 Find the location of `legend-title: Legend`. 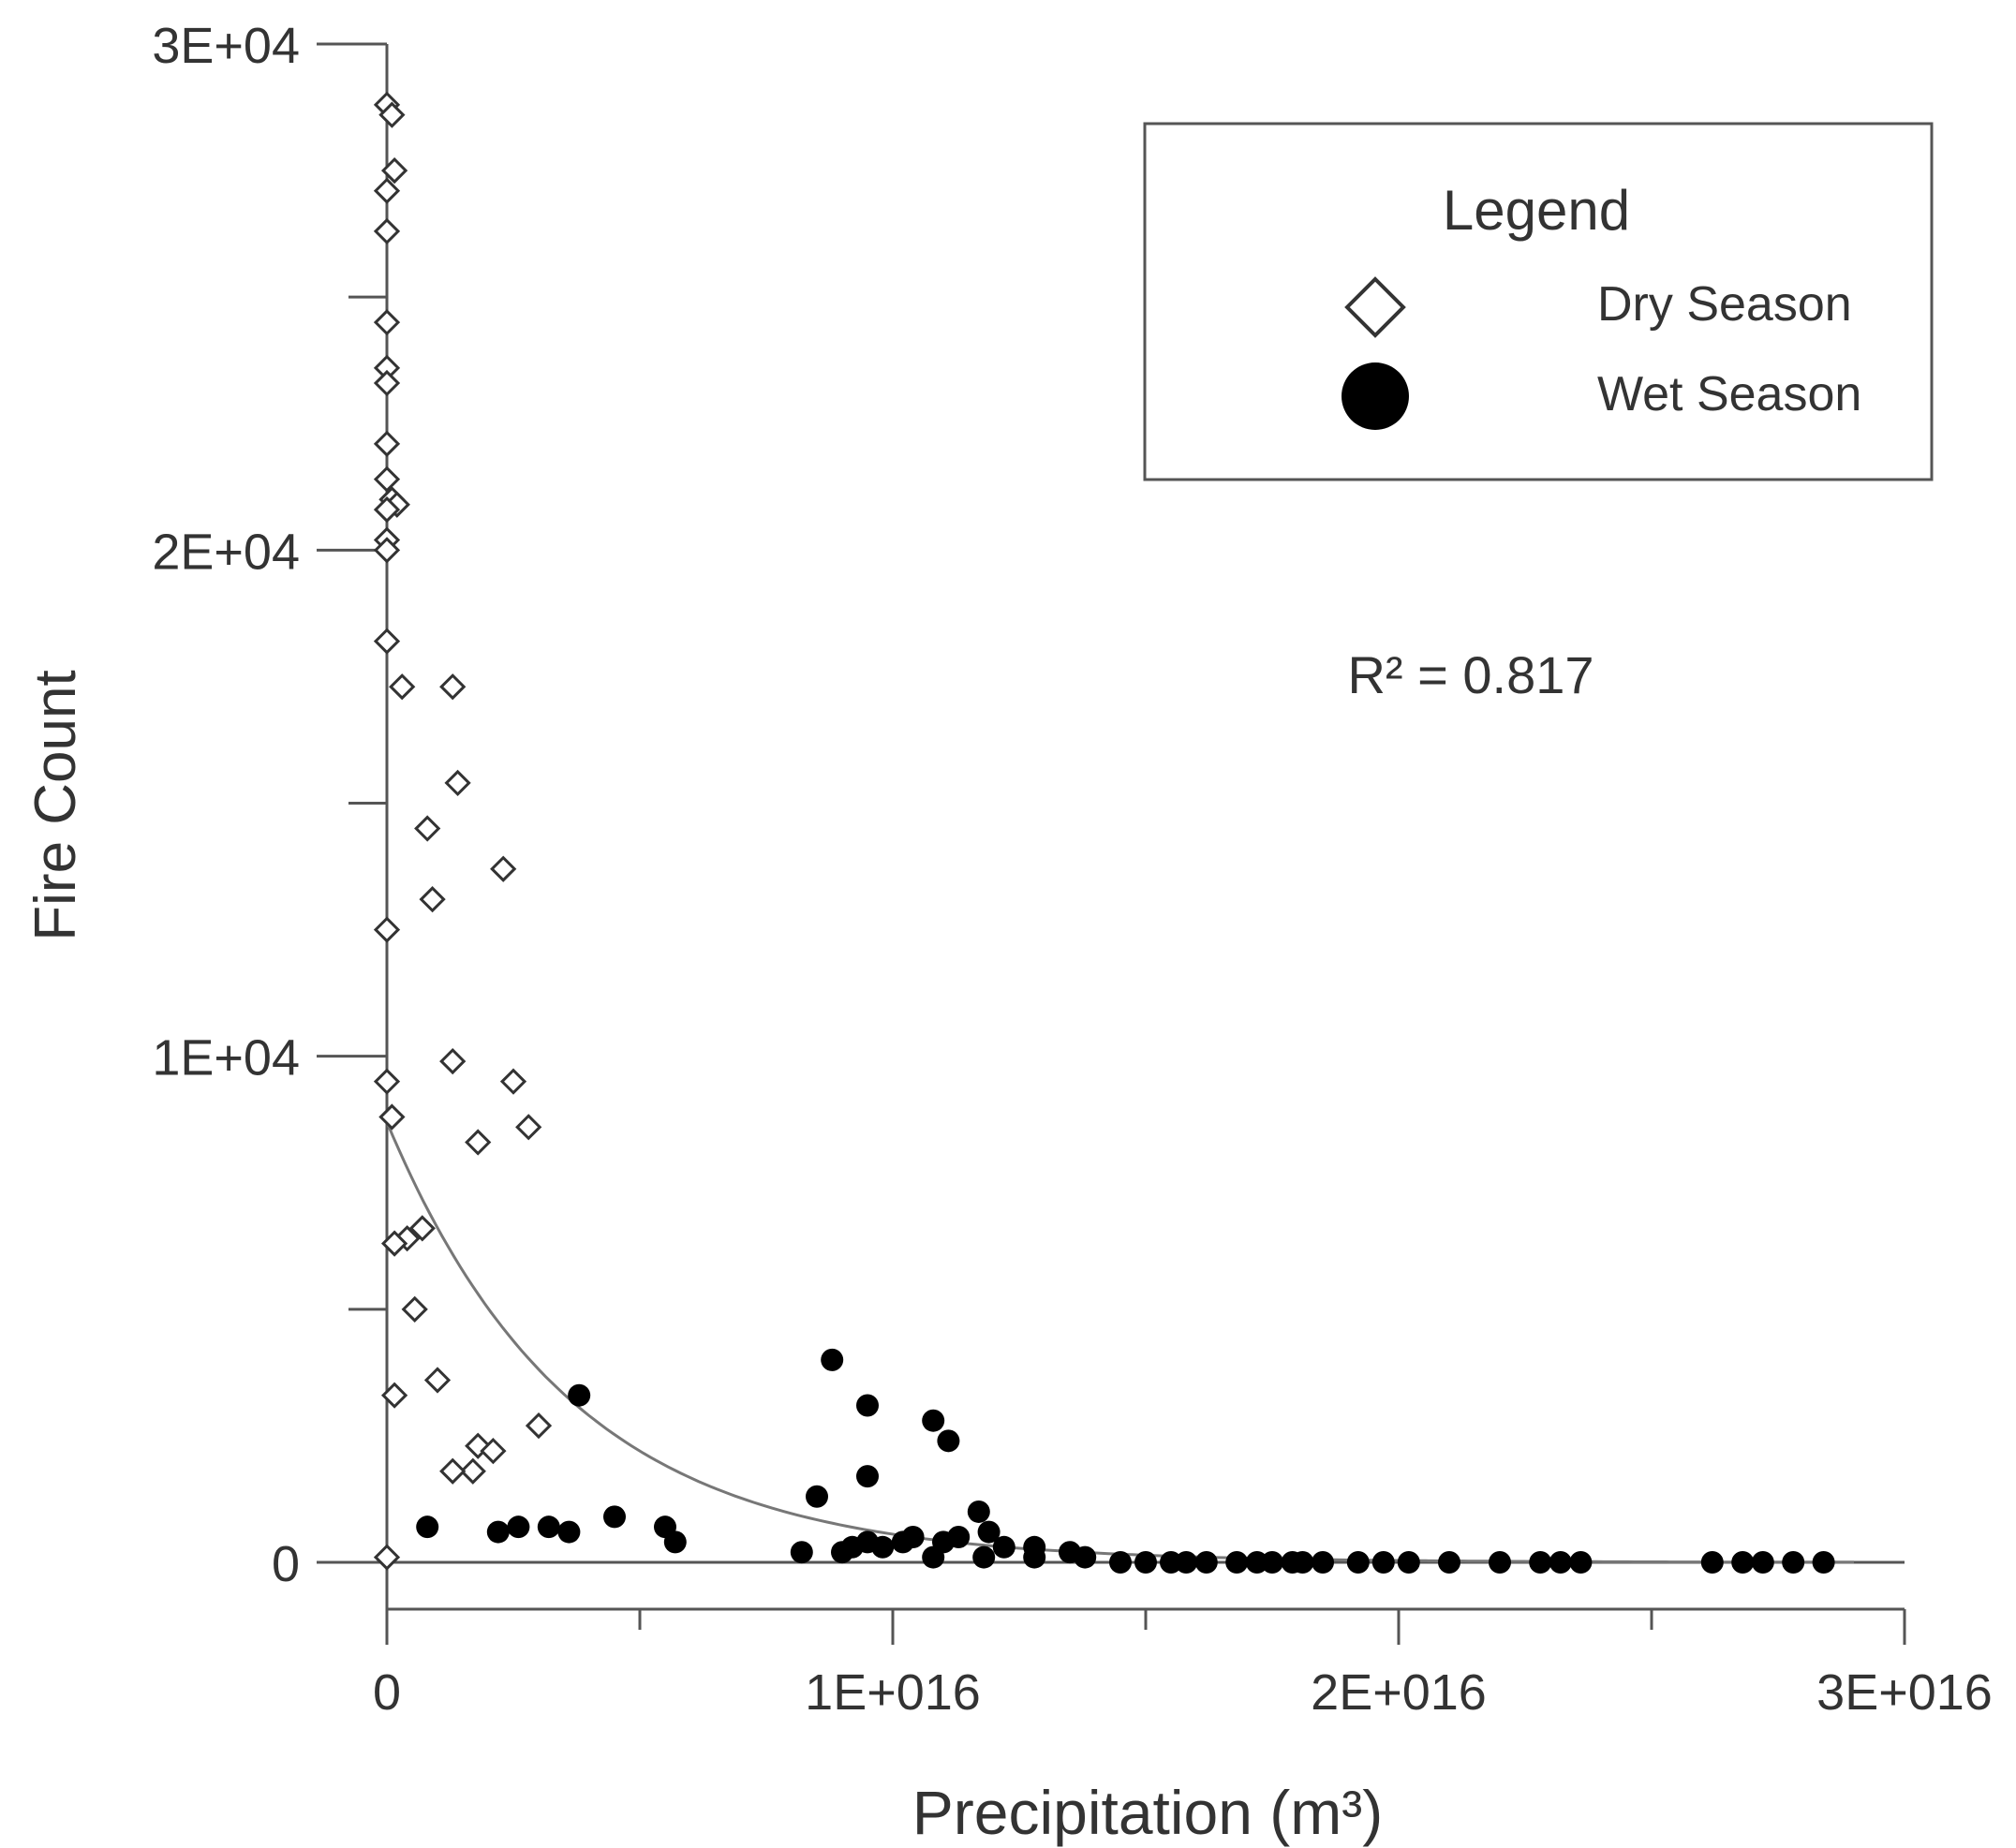

legend-title: Legend is located at coordinates (1536, 211).